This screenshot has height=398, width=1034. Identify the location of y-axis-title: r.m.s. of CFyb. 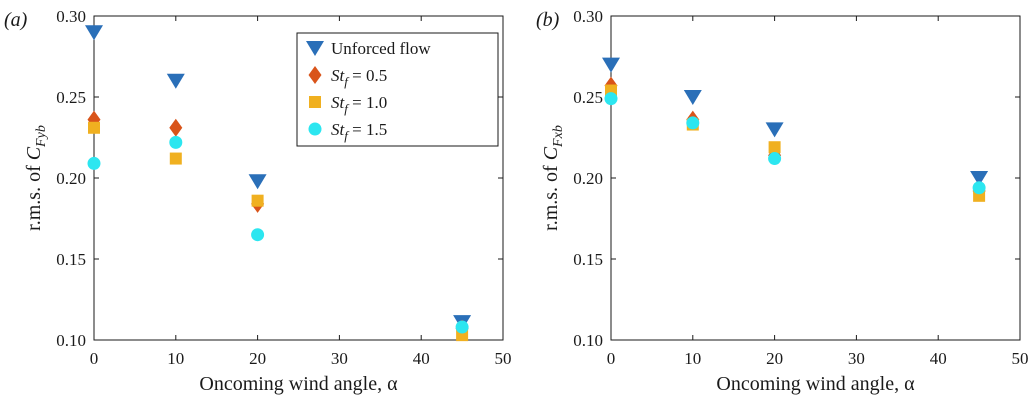
(36, 178).